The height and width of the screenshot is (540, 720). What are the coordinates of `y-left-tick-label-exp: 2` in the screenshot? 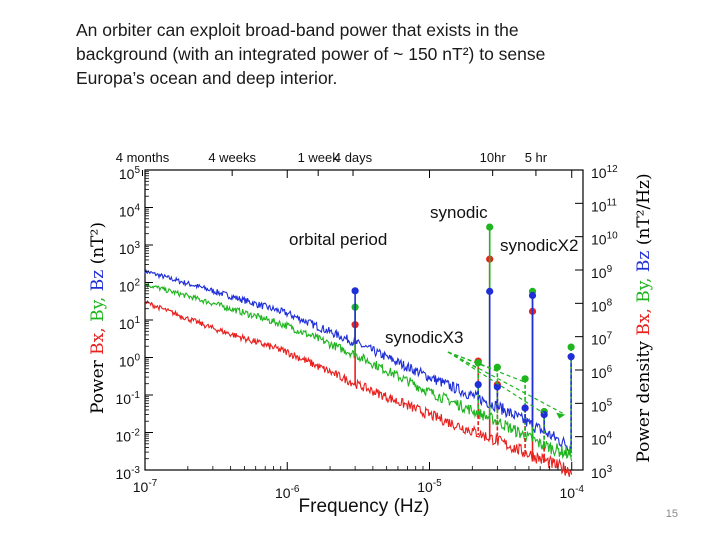 It's located at (137, 283).